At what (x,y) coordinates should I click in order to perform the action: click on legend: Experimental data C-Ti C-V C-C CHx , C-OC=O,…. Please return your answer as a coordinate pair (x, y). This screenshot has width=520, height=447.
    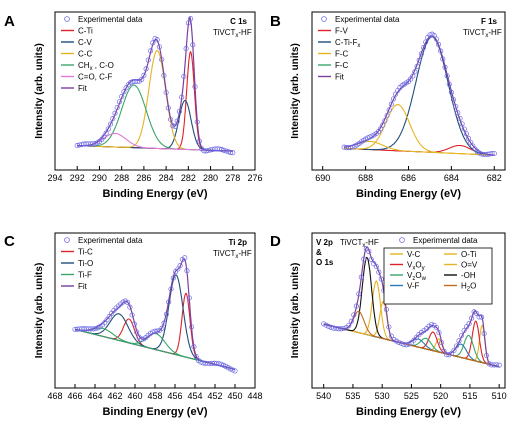
    Looking at the image, I should click on (102, 54).